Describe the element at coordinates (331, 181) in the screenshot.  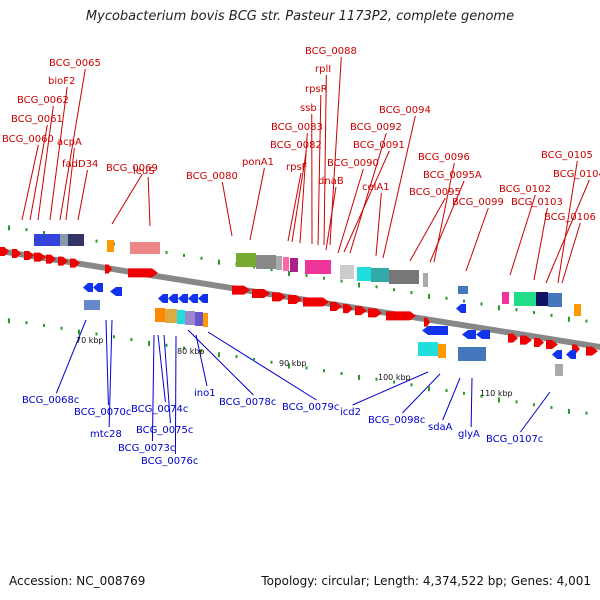
I see `forward-gene-label: dnaB` at that location.